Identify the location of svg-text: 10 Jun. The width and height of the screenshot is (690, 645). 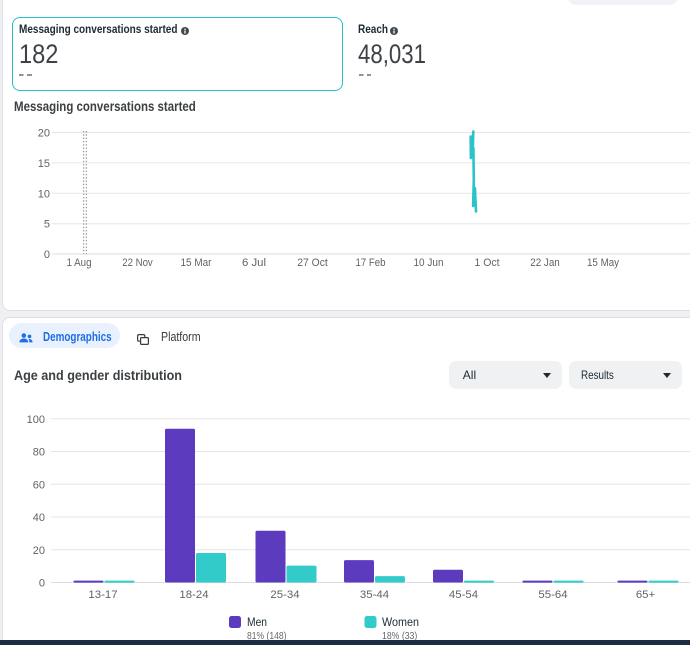
(429, 263).